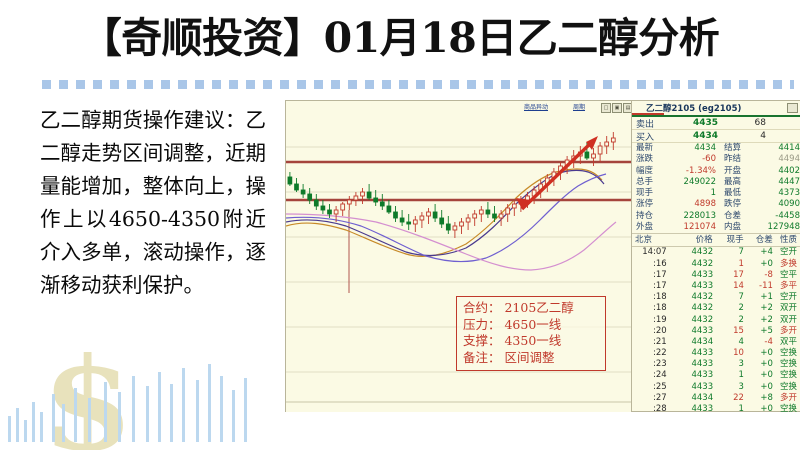 The image size is (800, 450). What do you see at coordinates (738, 274) in the screenshot?
I see `tick-volume: 17` at bounding box center [738, 274].